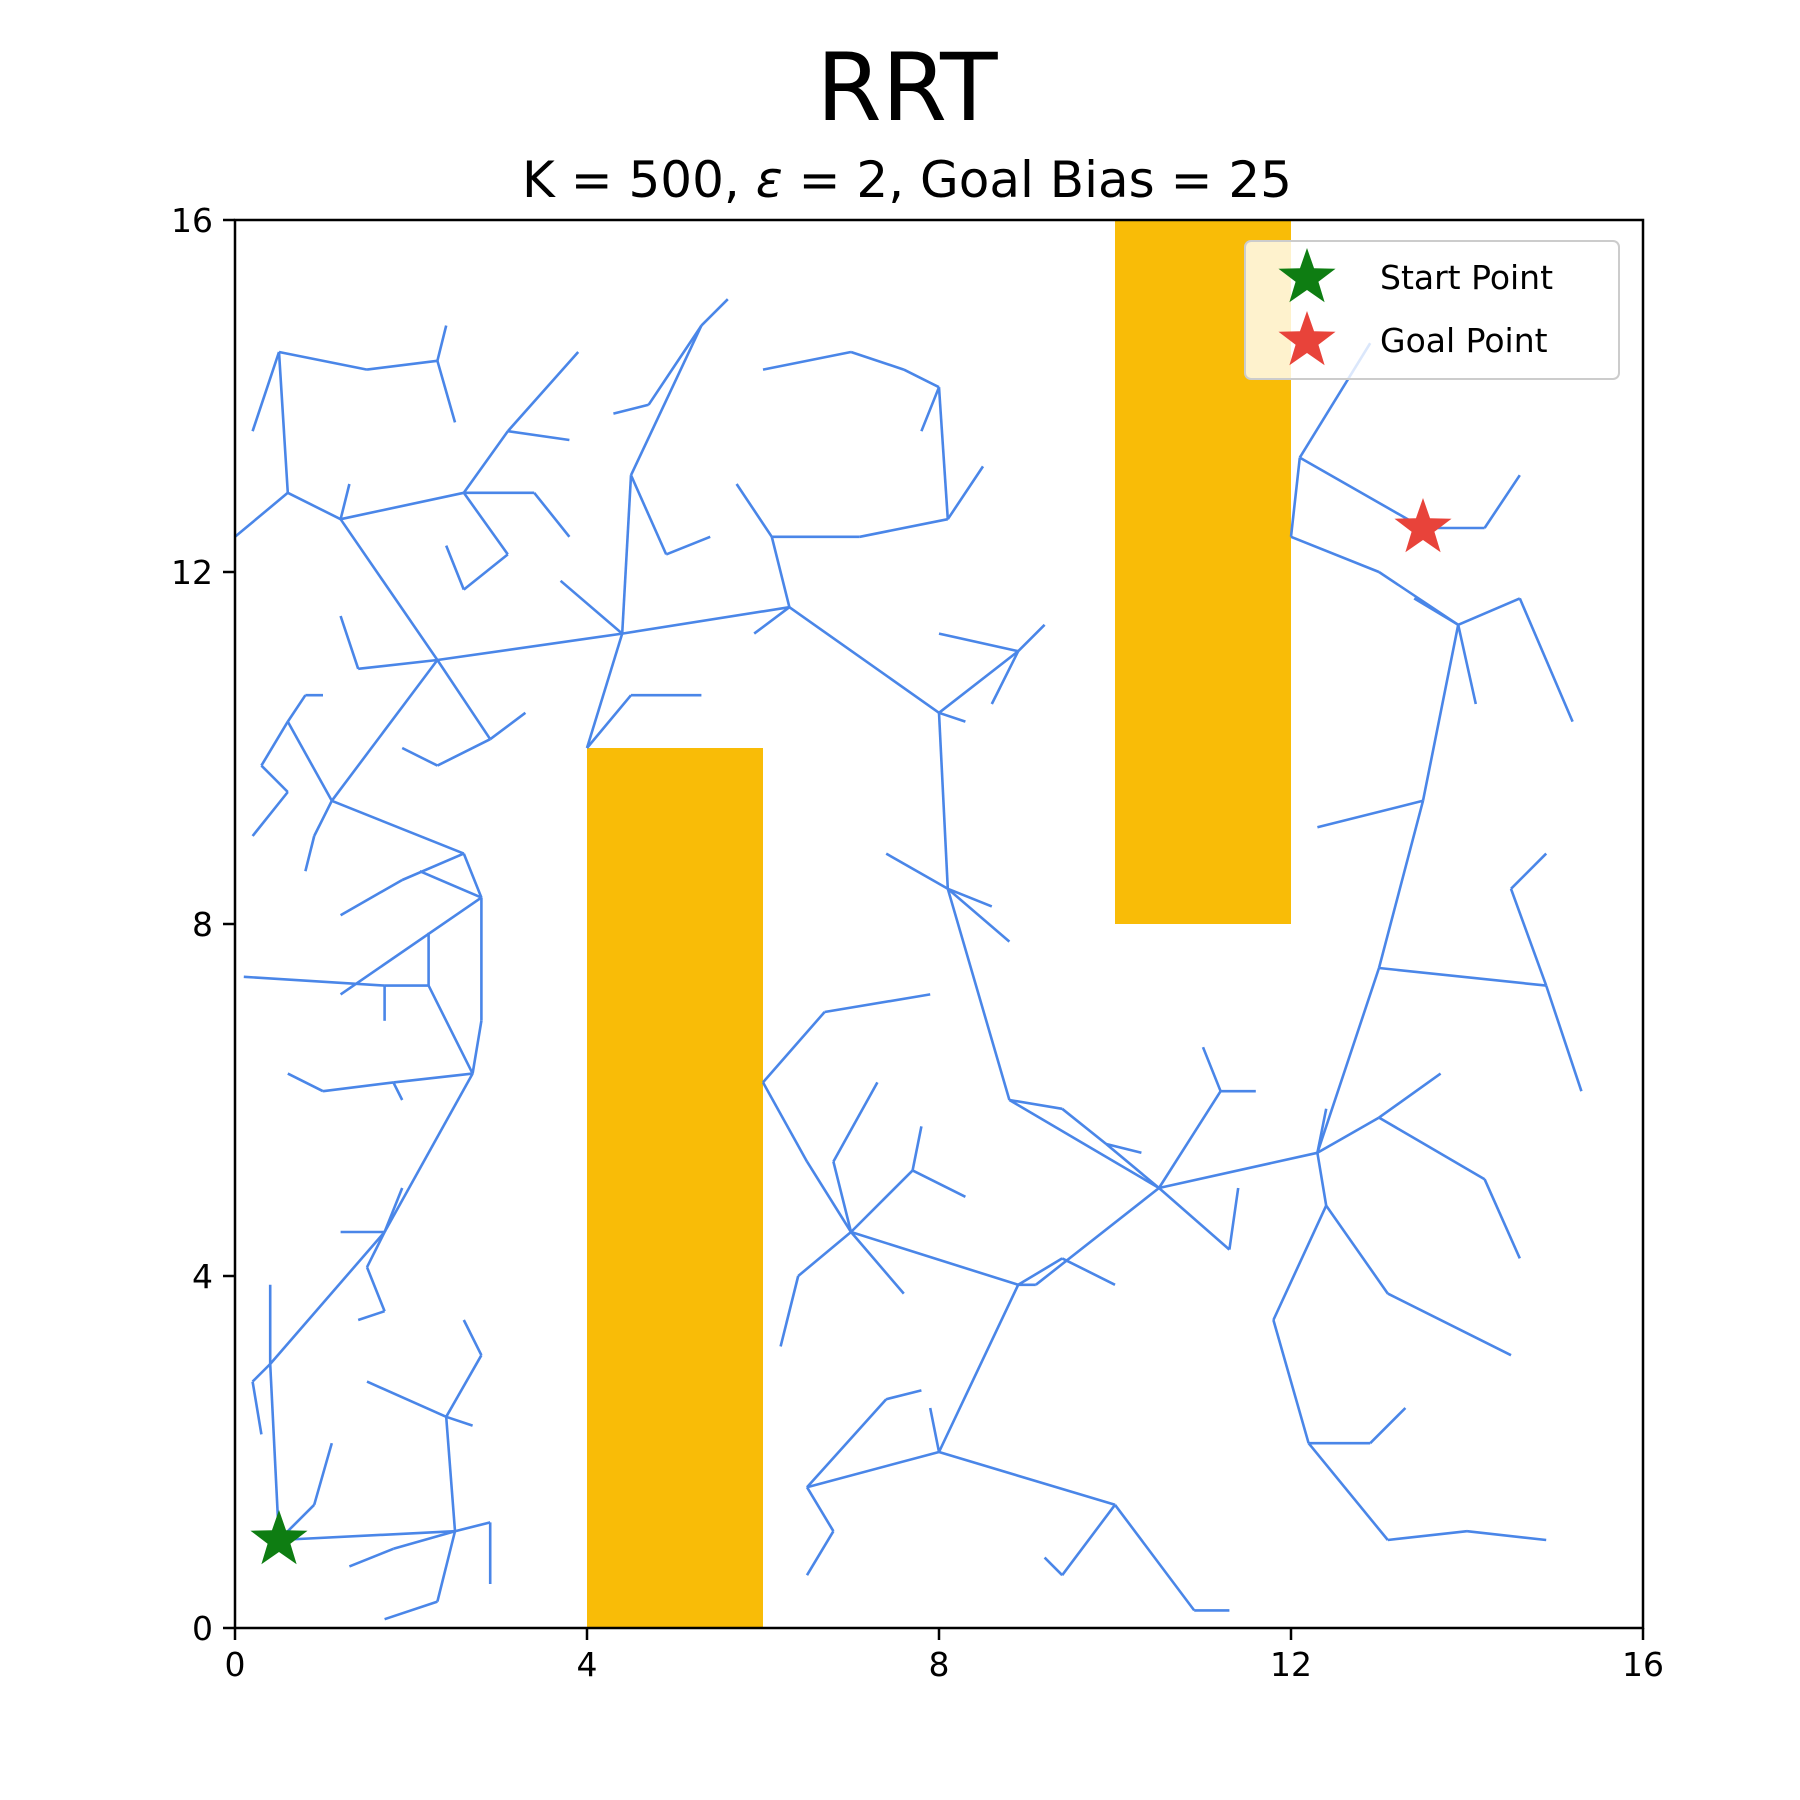 This screenshot has height=1800, width=1800. I want to click on legend-start-marker, so click(1307, 275).